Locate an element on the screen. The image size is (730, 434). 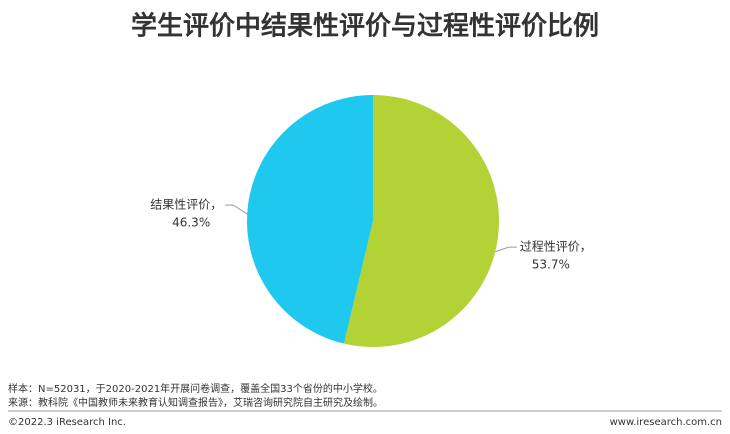
slice-label: 过程性评价， is located at coordinates (556, 246).